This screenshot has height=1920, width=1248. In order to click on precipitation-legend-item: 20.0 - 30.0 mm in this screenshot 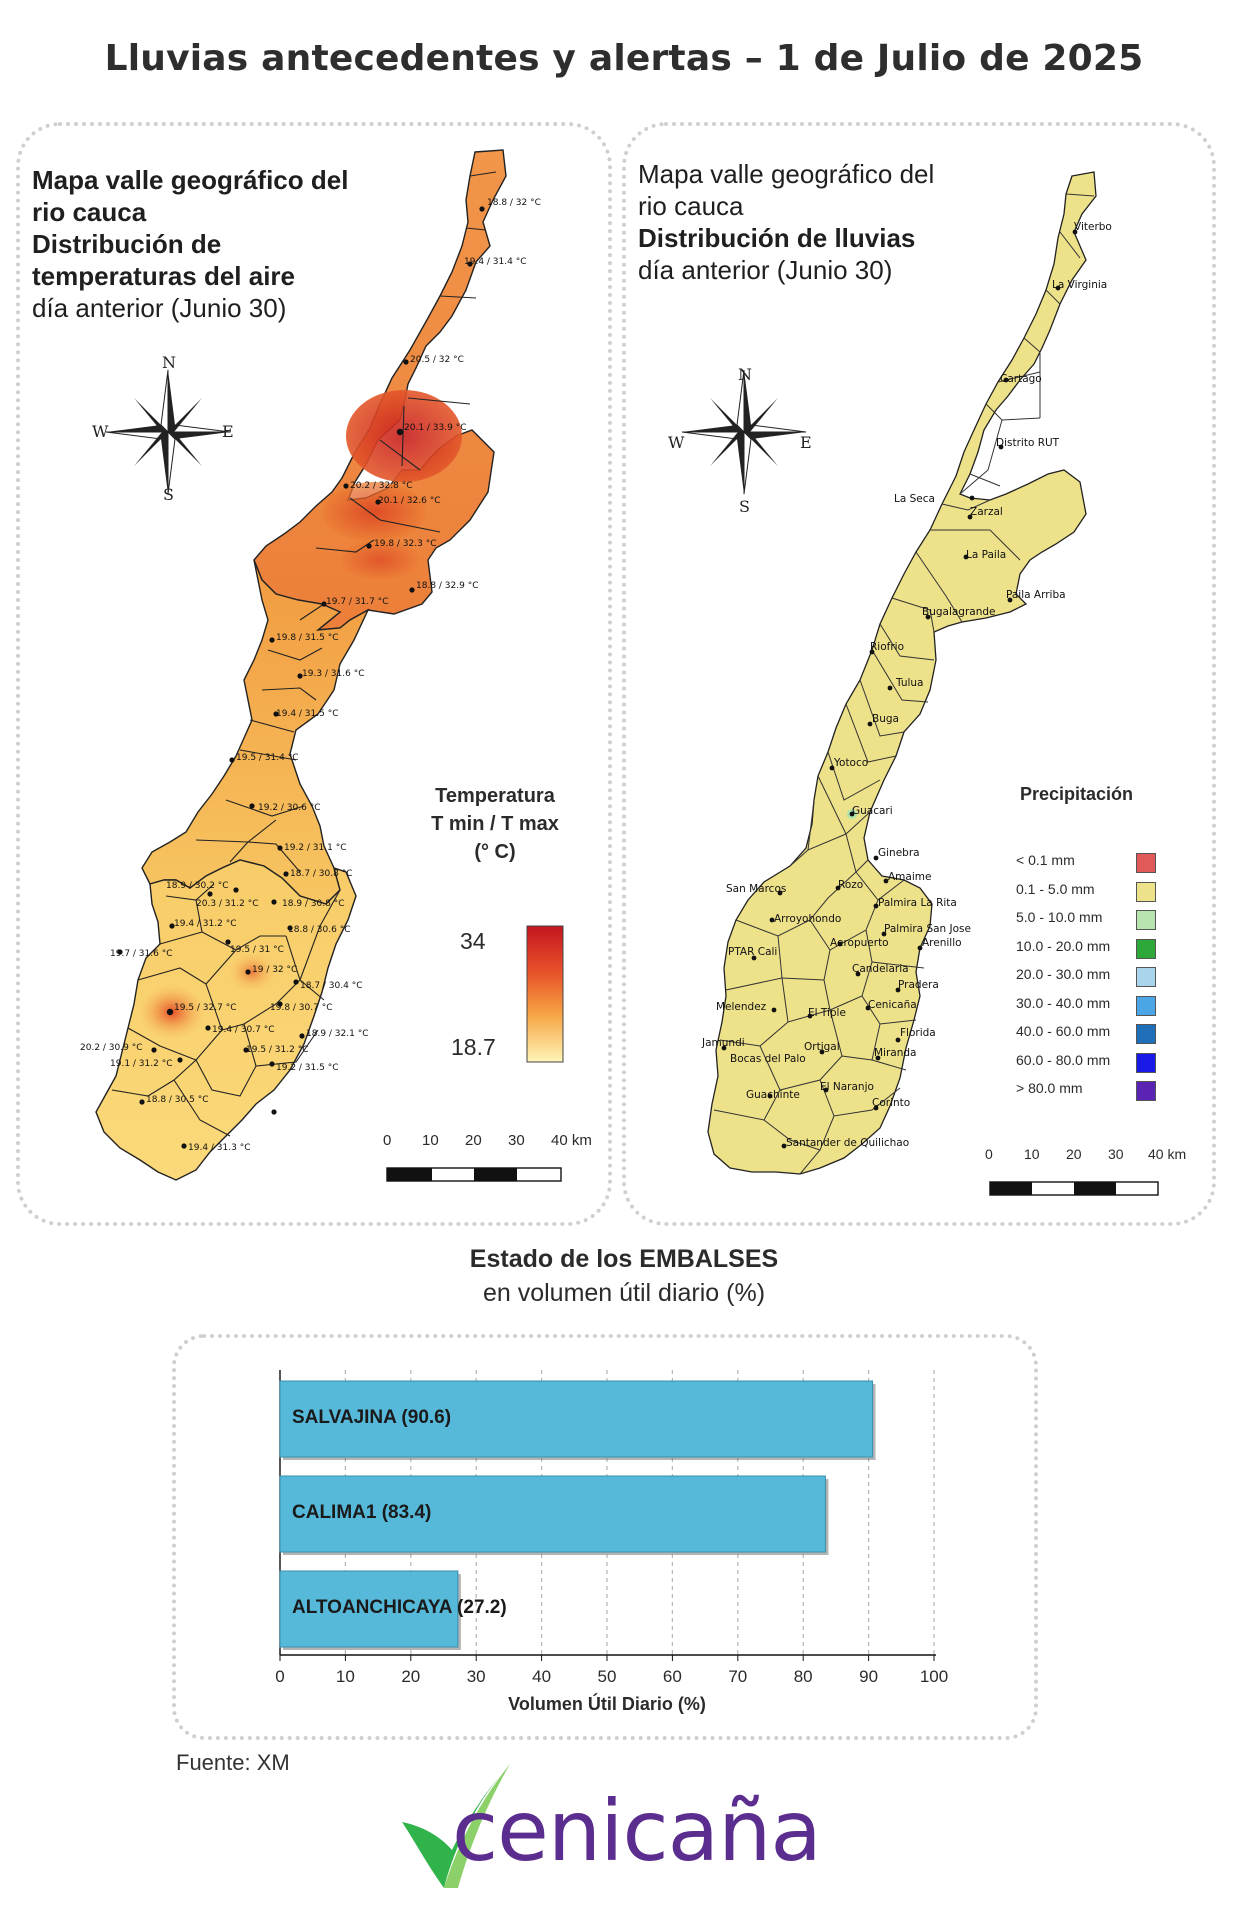, I will do `click(1091, 977)`.